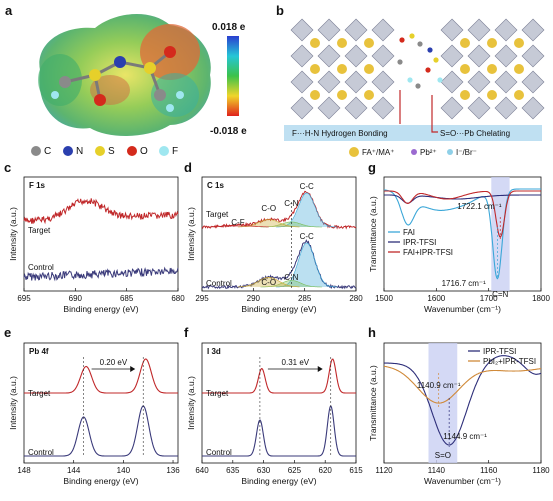 This screenshot has height=501, width=553. Describe the element at coordinates (111, 151) in the screenshot. I see `legend-atom-s: S` at that location.